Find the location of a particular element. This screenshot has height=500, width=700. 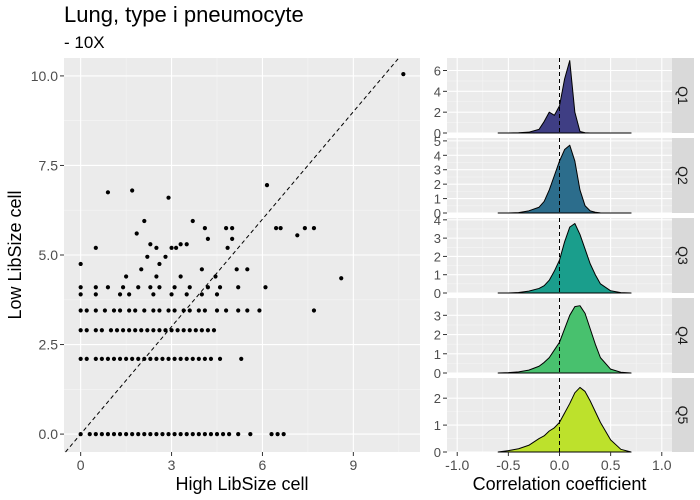

density-x-tick-label: -0.5 is located at coordinates (508, 465).